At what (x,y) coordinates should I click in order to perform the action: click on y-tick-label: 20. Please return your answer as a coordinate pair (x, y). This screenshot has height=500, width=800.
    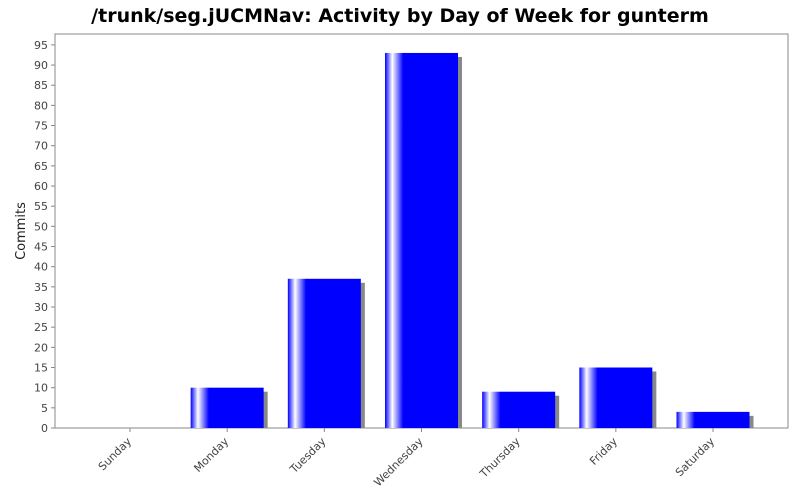
    Looking at the image, I should click on (41, 347).